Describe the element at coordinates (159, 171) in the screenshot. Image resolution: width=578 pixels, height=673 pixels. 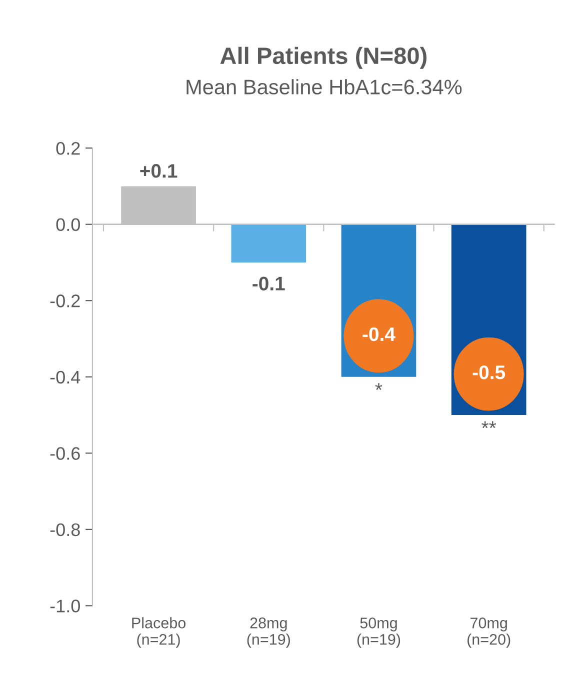
I see `data-label: +0.1` at that location.